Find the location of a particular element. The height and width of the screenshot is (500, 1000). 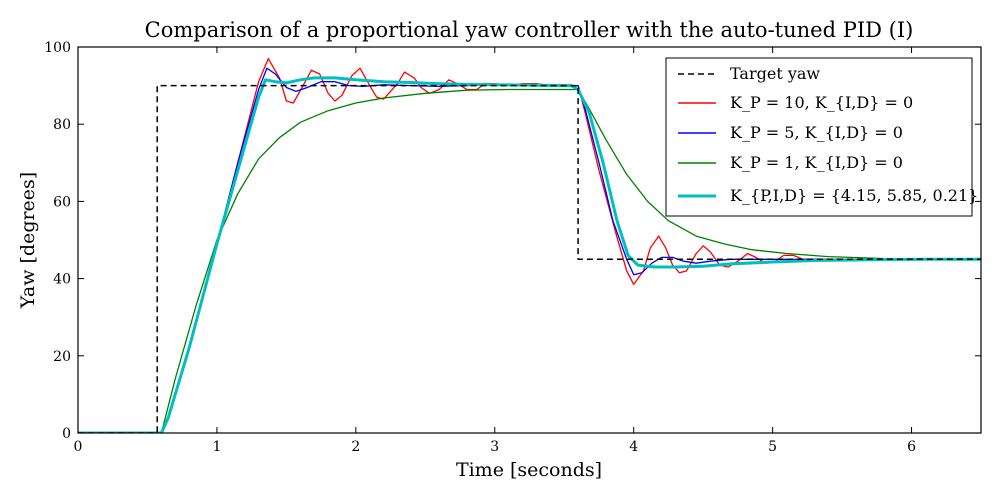

y-axis-label: Yaw [degrees] is located at coordinates (28, 240).